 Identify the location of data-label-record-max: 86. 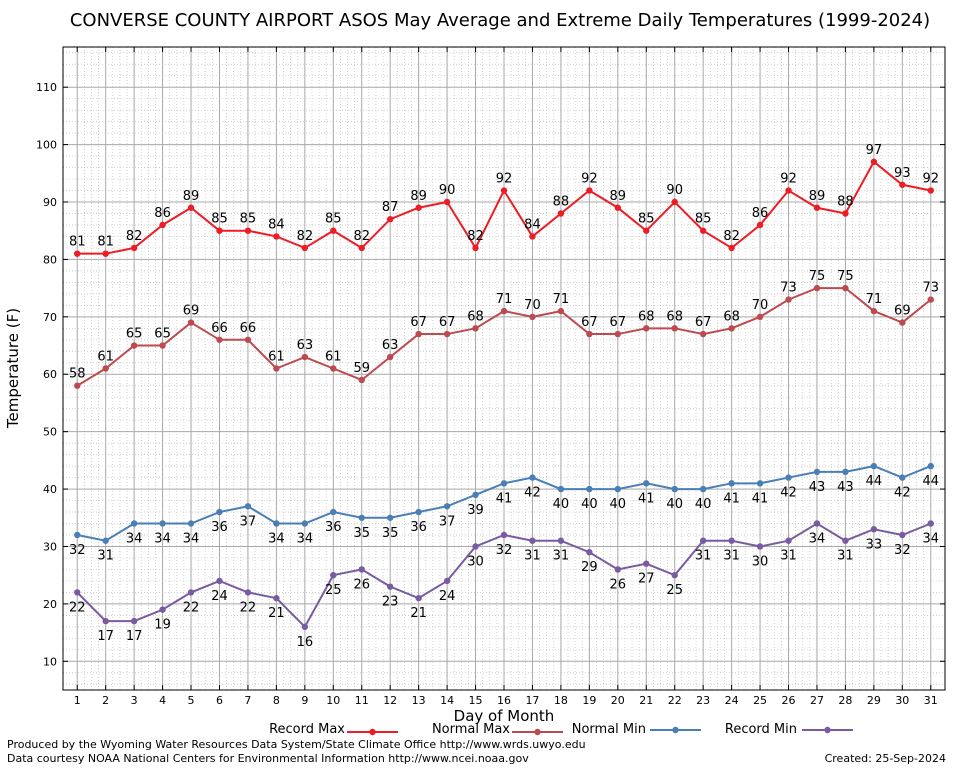
(162, 213).